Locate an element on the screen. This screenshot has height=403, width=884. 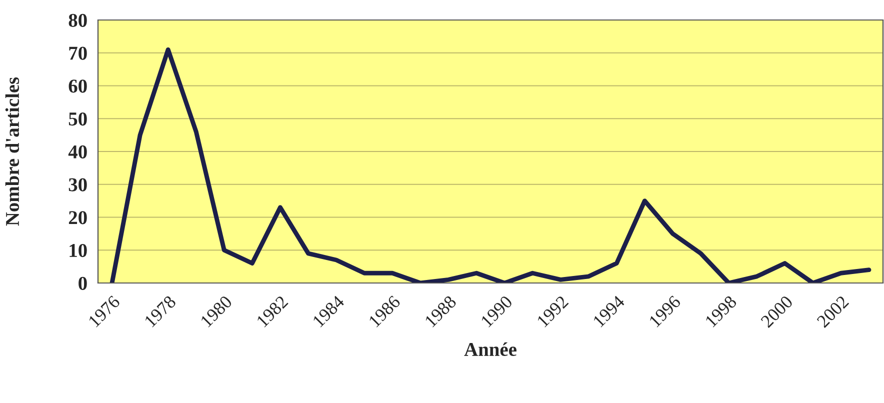
y-tick-label: 60 is located at coordinates (77, 86).